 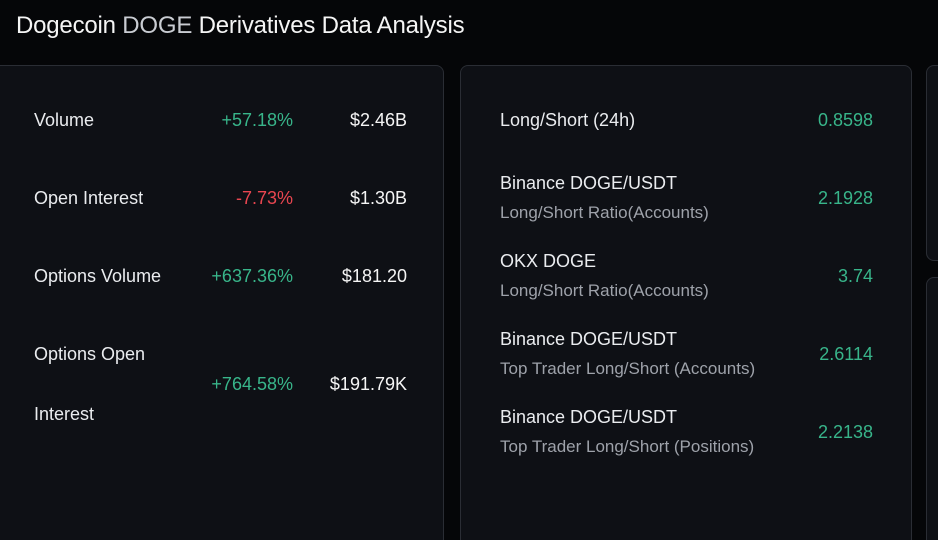 What do you see at coordinates (568, 120) in the screenshot?
I see `ratio-title: Long/Short (24h)` at bounding box center [568, 120].